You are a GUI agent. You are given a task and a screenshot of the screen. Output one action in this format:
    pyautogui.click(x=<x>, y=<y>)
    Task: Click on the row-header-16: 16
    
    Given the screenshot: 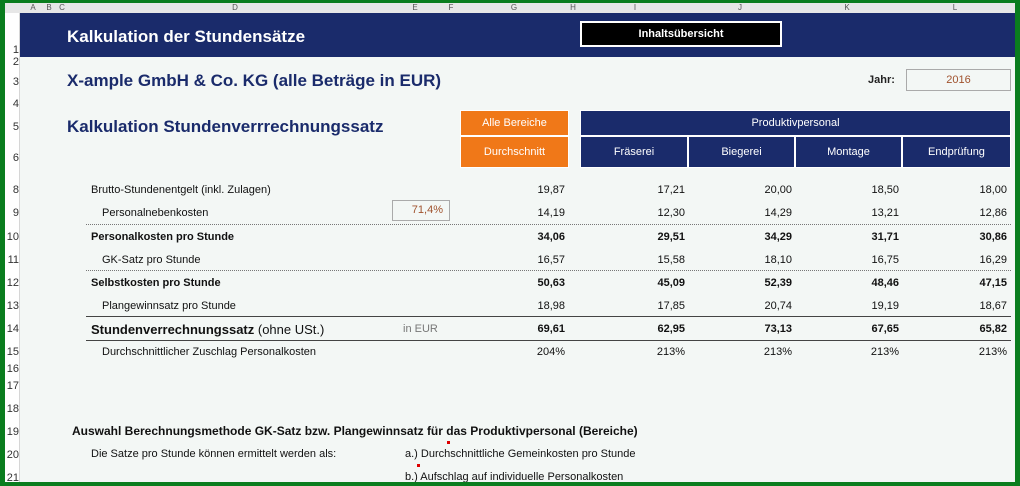 What is the action you would take?
    pyautogui.click(x=12, y=369)
    